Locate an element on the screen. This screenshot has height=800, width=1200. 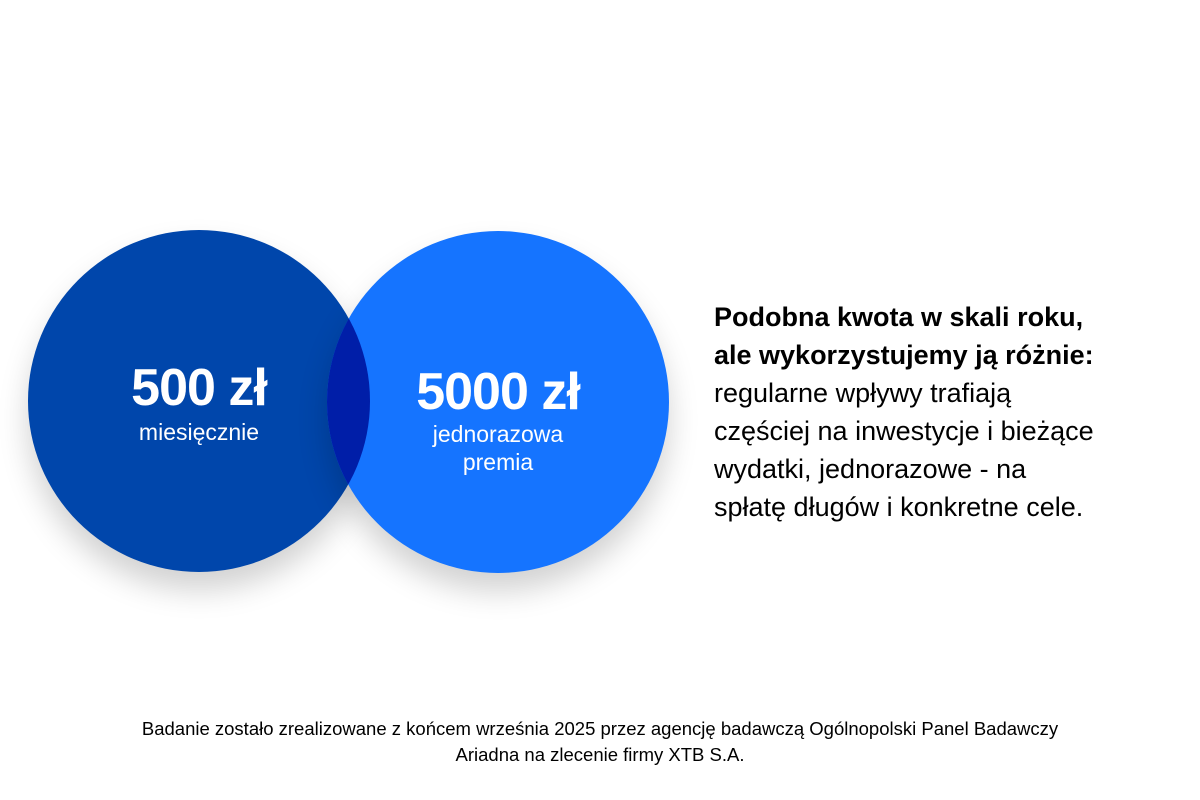
monthly-caption: miesięcznie is located at coordinates (199, 432).